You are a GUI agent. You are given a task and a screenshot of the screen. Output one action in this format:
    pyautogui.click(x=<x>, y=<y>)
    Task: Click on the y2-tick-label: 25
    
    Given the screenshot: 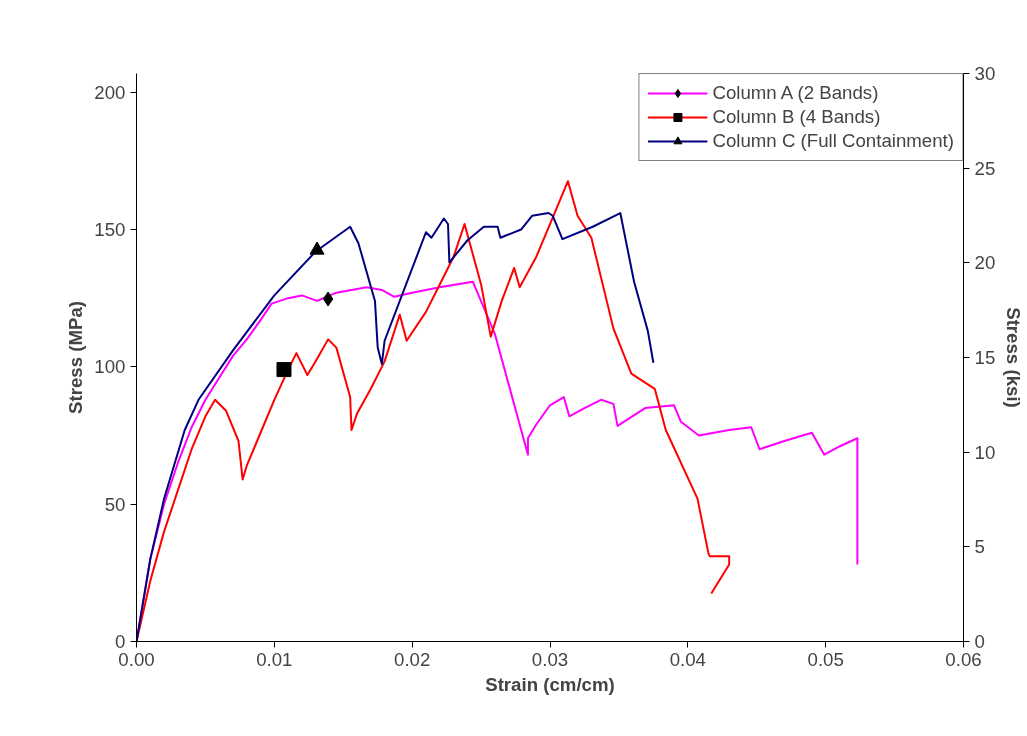 What is the action you would take?
    pyautogui.click(x=985, y=168)
    